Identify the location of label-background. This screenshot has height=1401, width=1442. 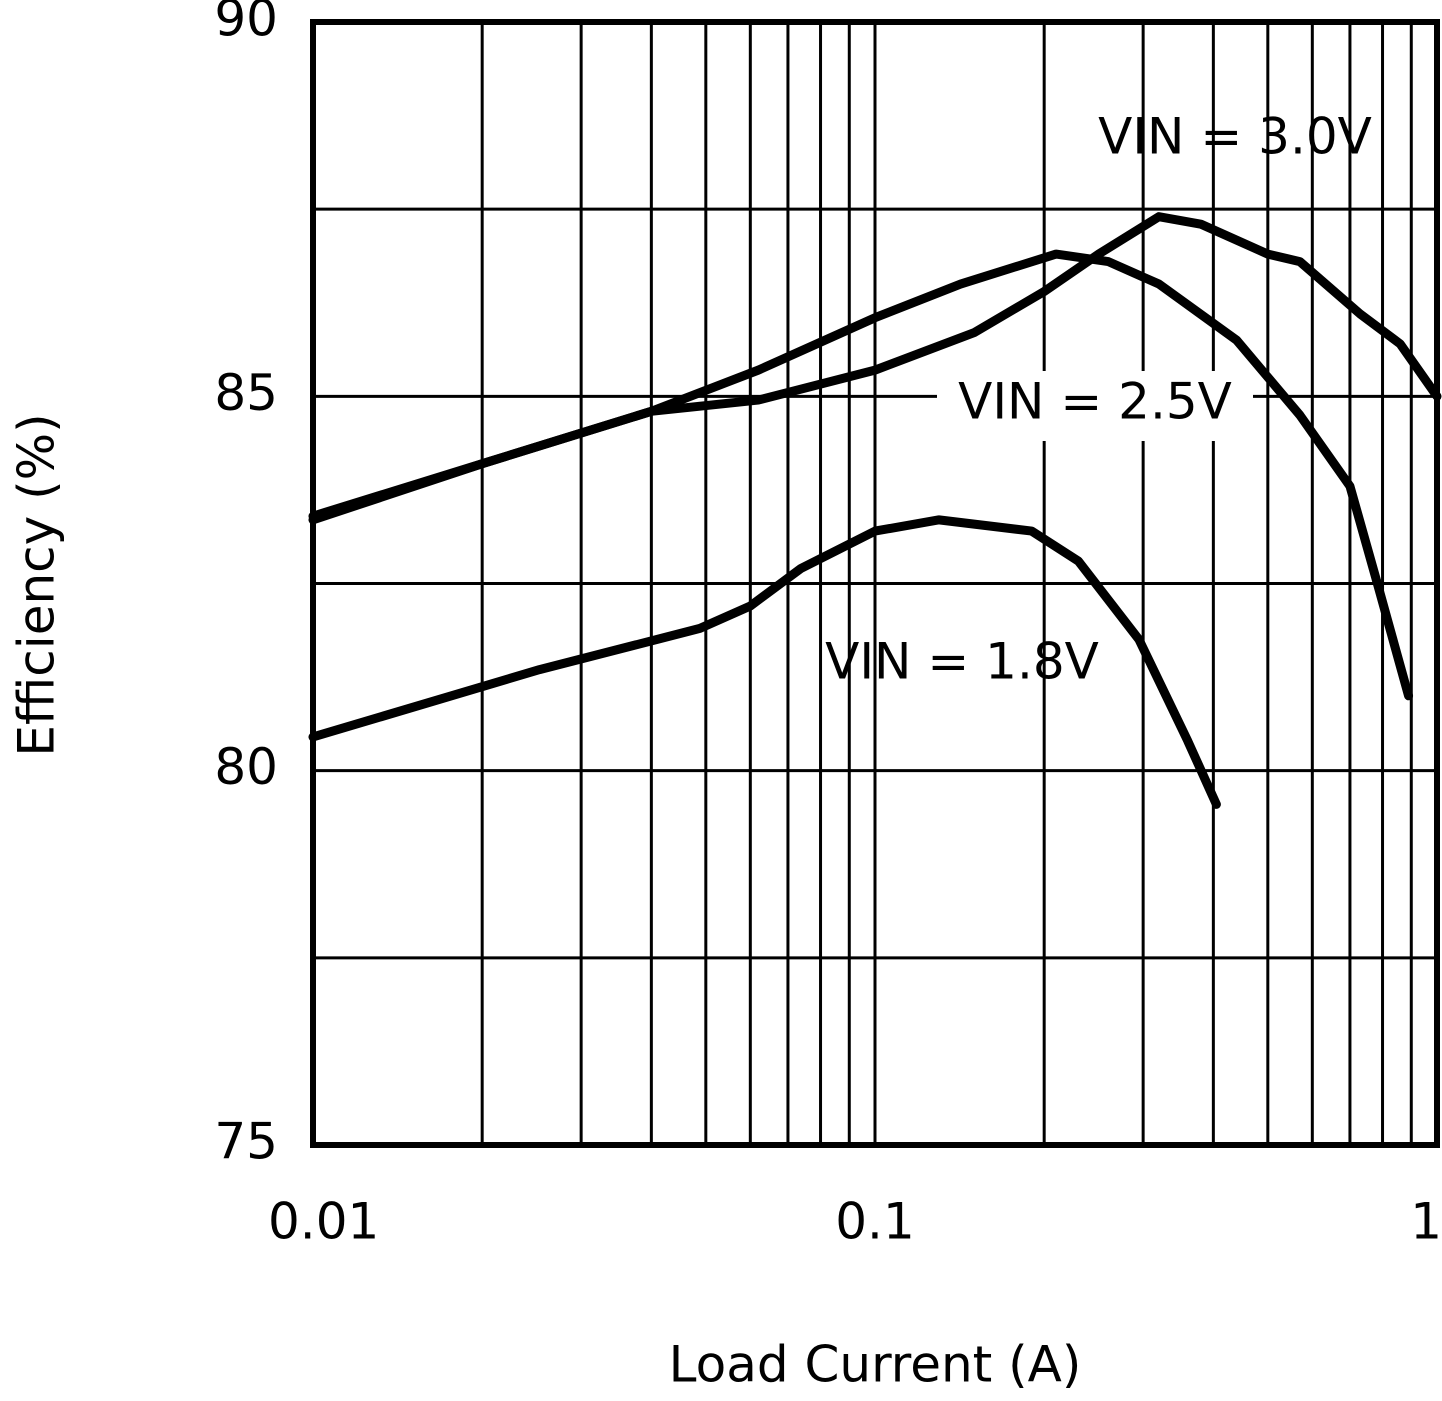
(1095, 406).